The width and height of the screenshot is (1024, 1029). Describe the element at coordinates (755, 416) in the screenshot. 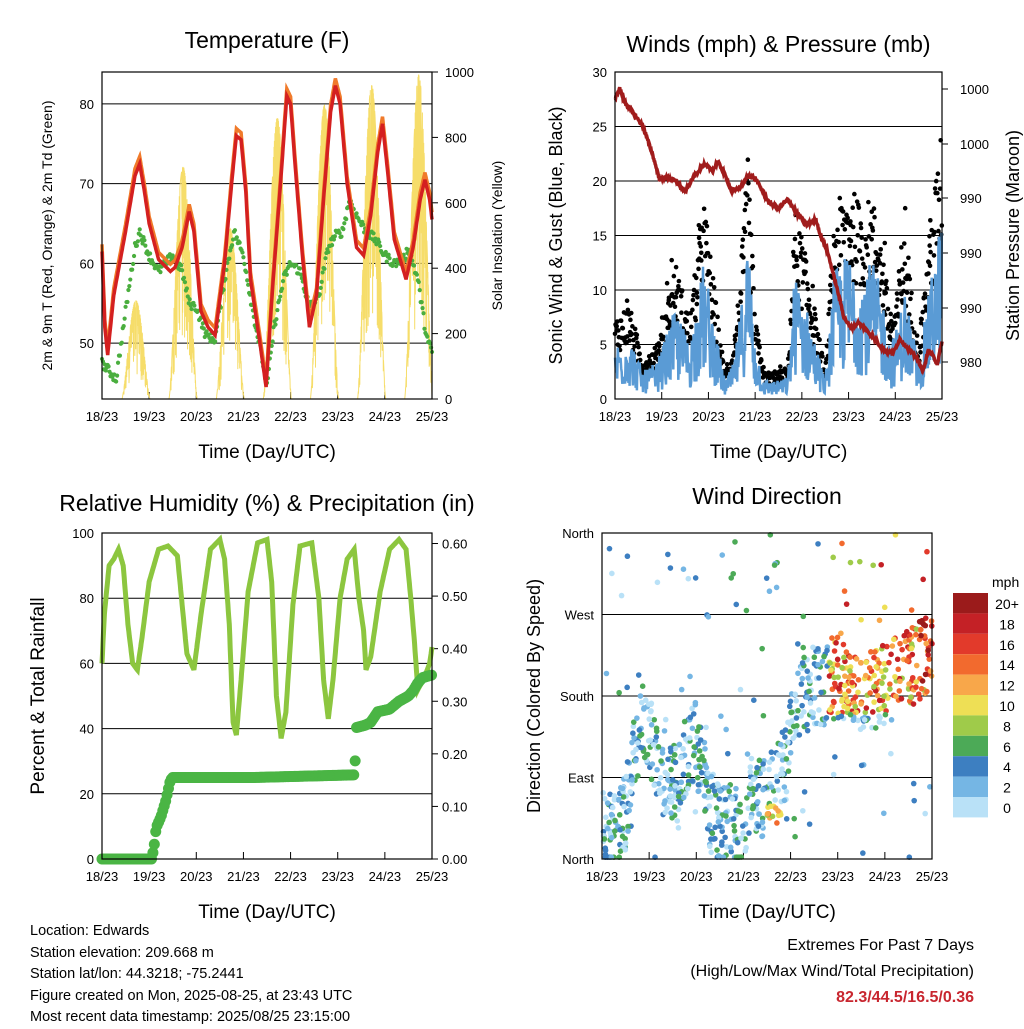

I see `winds-xtick-label: 21/23` at that location.